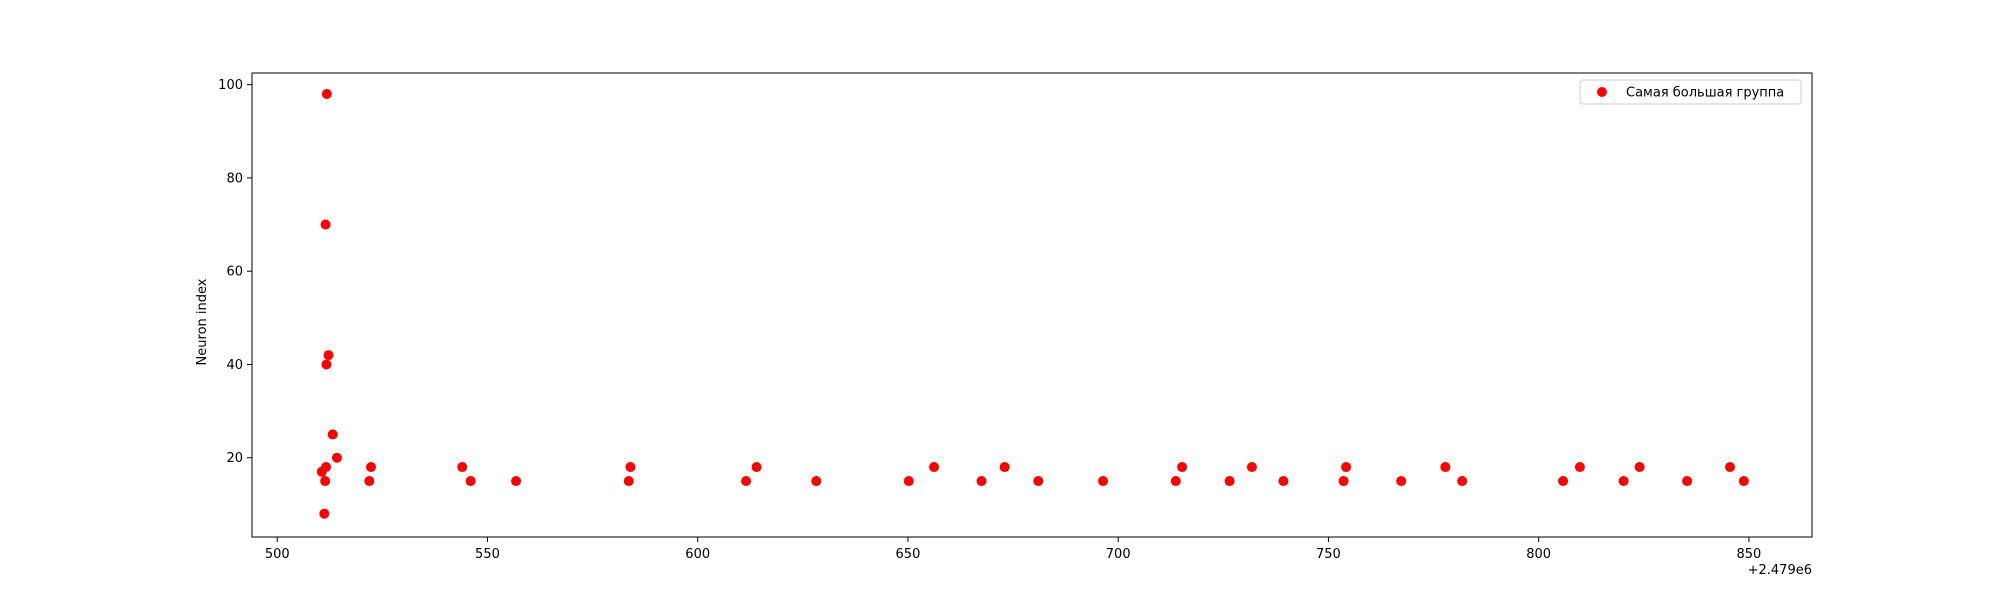 This screenshot has height=600, width=2000. I want to click on y-tick-label: 80, so click(234, 178).